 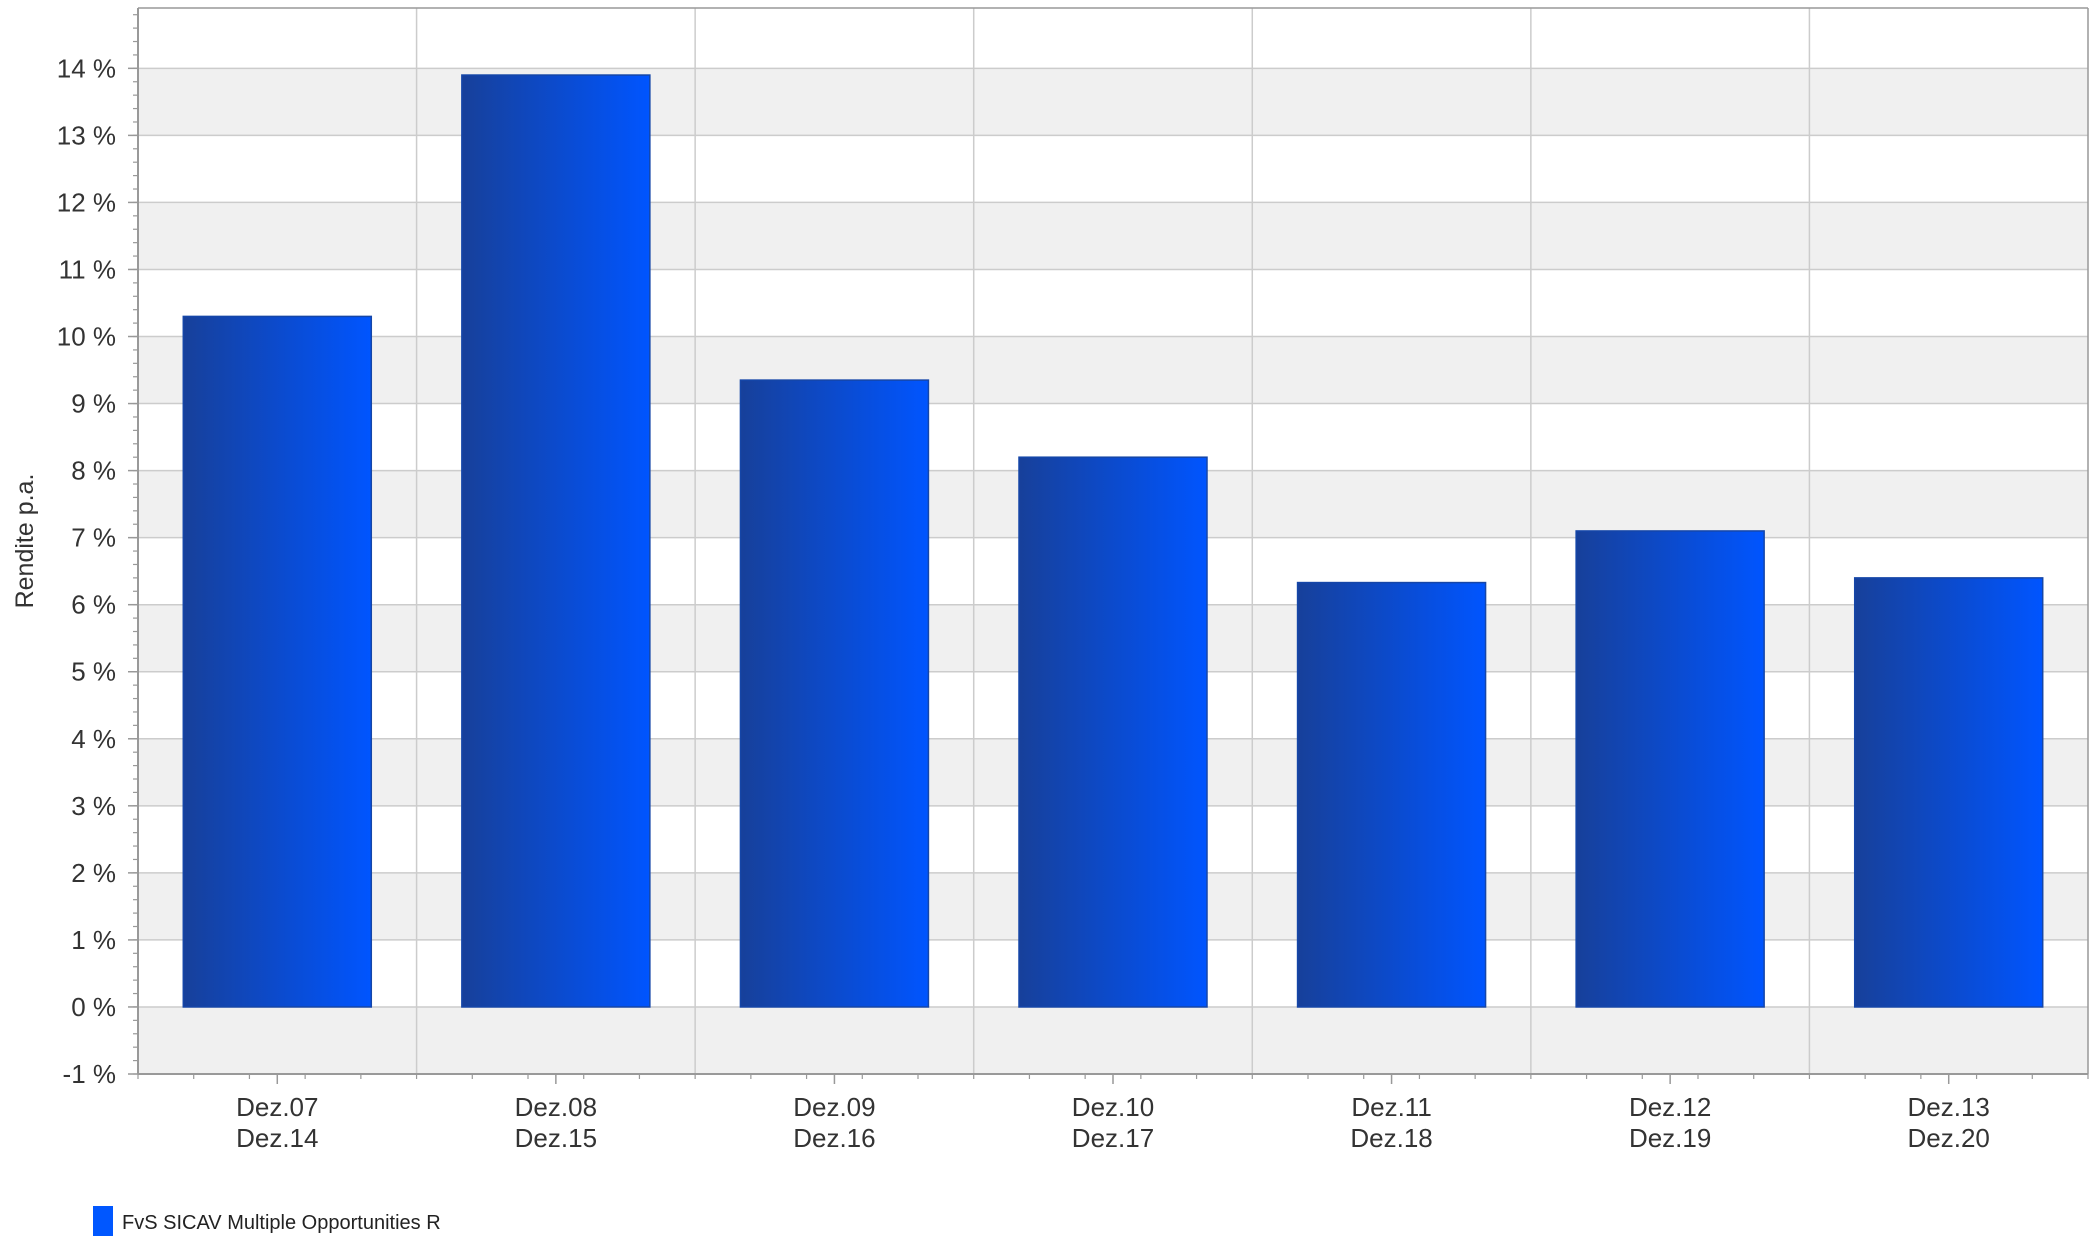 What do you see at coordinates (1949, 1107) in the screenshot?
I see `x-tick-label-start: Dez.13` at bounding box center [1949, 1107].